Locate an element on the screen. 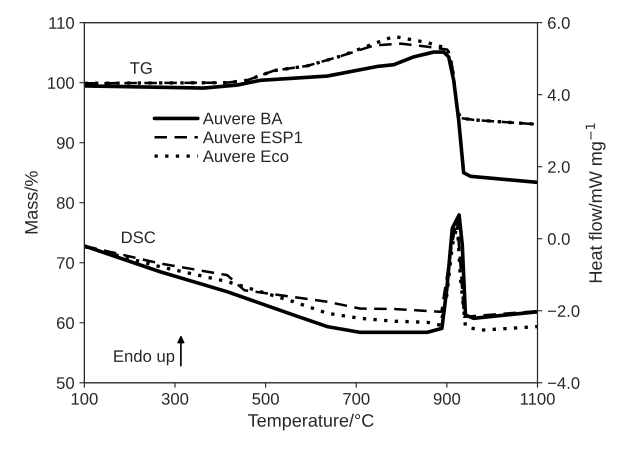  y-tick-label: 50 is located at coordinates (65, 383).